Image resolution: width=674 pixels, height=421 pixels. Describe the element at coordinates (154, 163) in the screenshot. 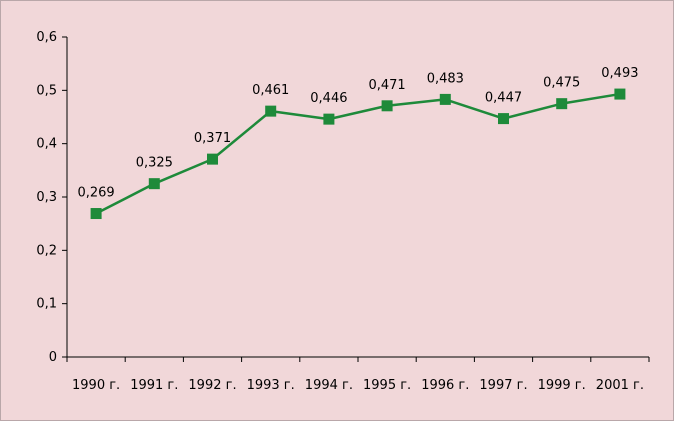

I see `data-label: 0,325` at that location.